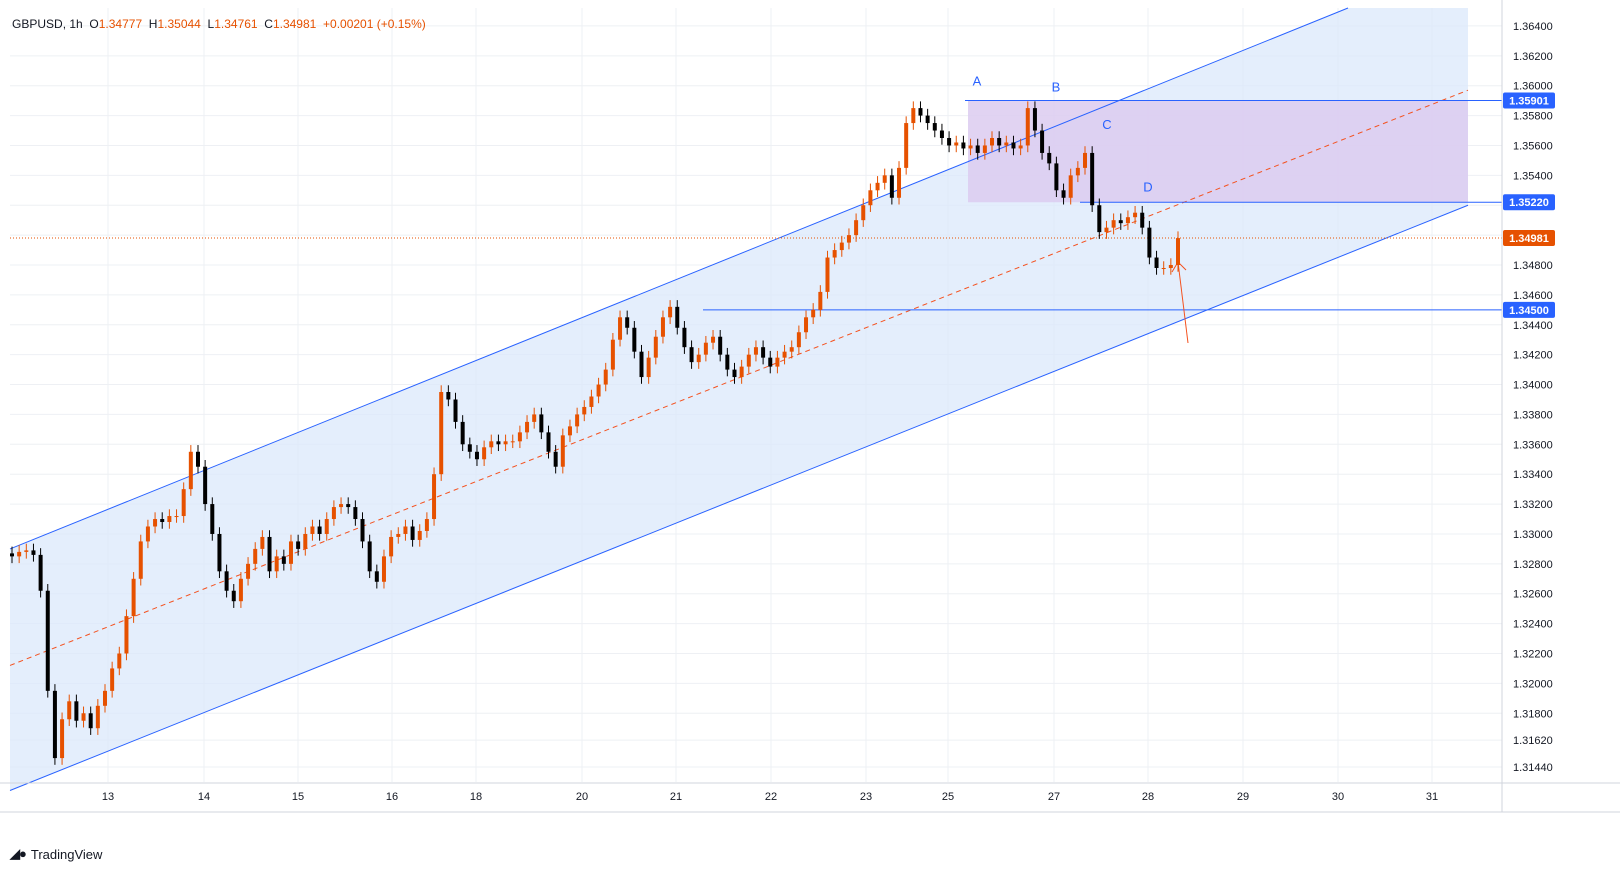  I want to click on pattern-label-b: B, so click(1056, 87).